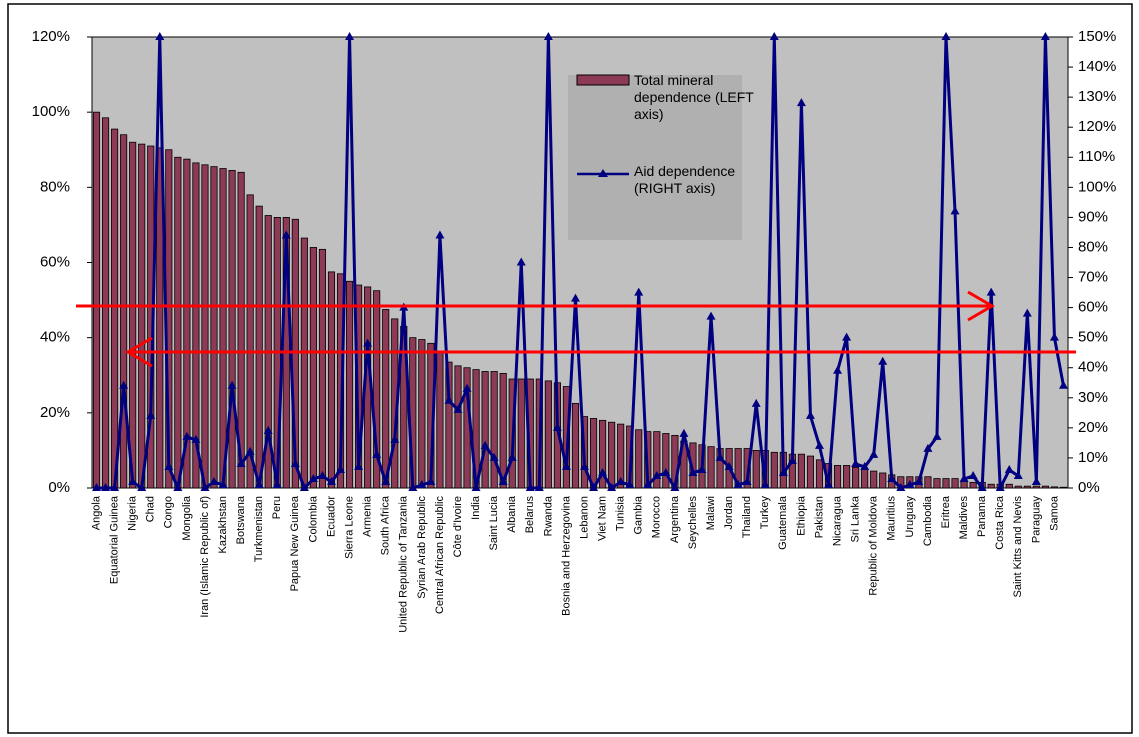 This screenshot has width=1139, height=737. I want to click on x-tick-label: Gambia, so click(639, 514).